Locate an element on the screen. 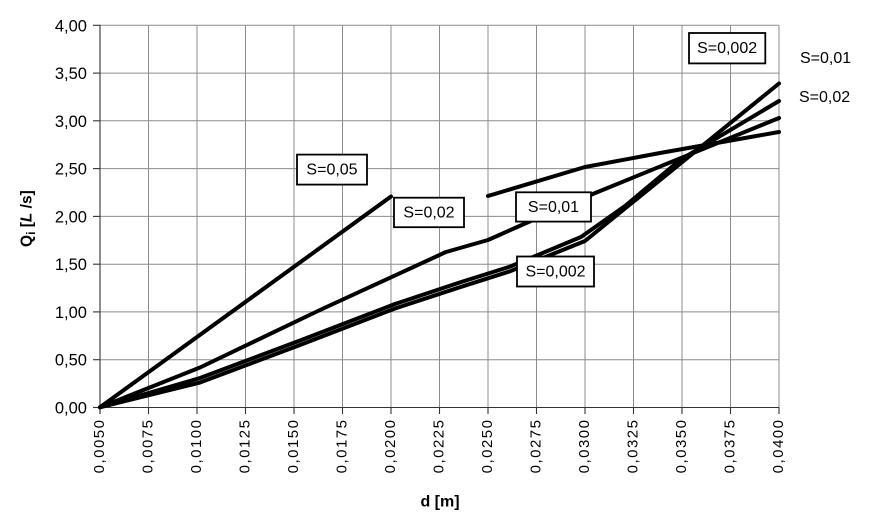 The image size is (883, 525). svg-text: 0,0250 is located at coordinates (487, 446).